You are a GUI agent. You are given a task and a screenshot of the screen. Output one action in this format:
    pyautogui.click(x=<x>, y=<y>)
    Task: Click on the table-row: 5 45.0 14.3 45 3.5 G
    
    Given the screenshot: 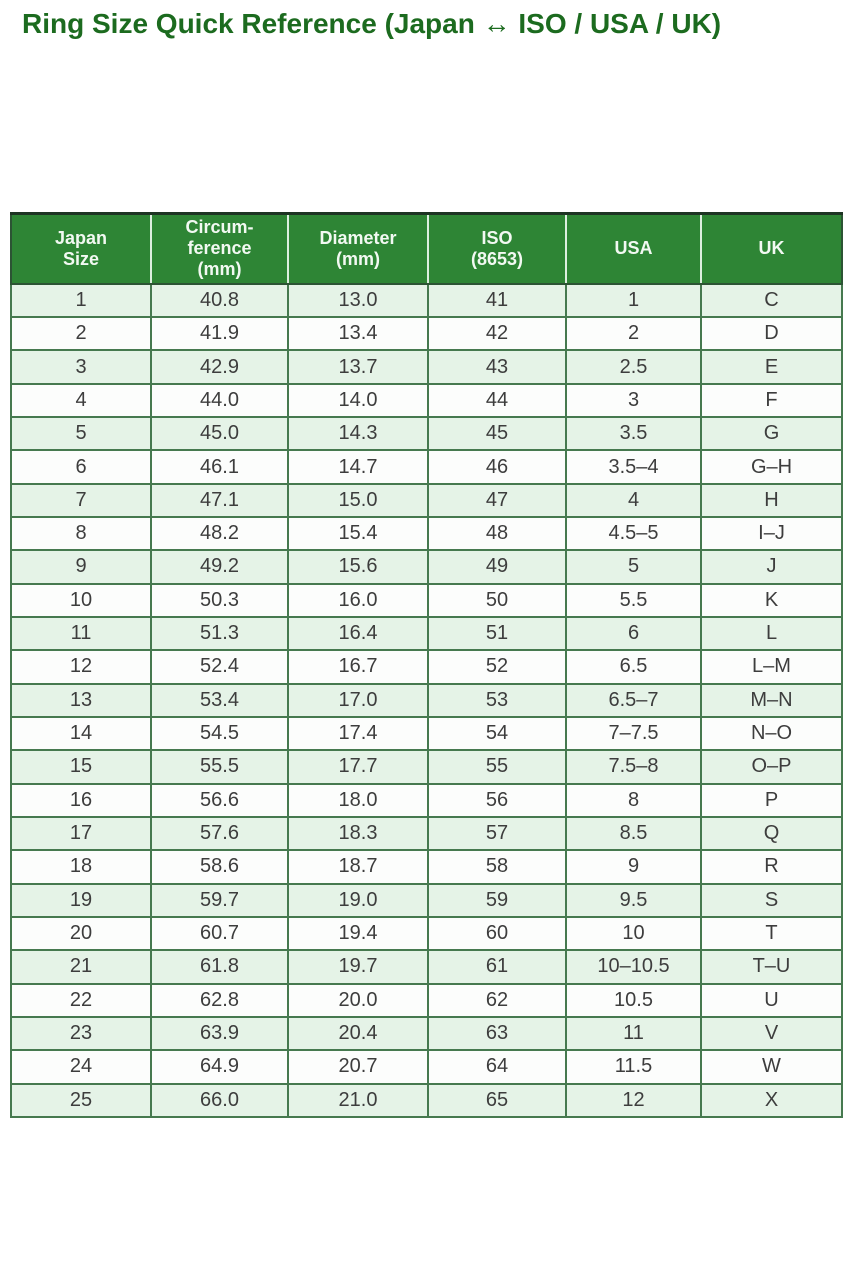 What is the action you would take?
    pyautogui.click(x=426, y=434)
    